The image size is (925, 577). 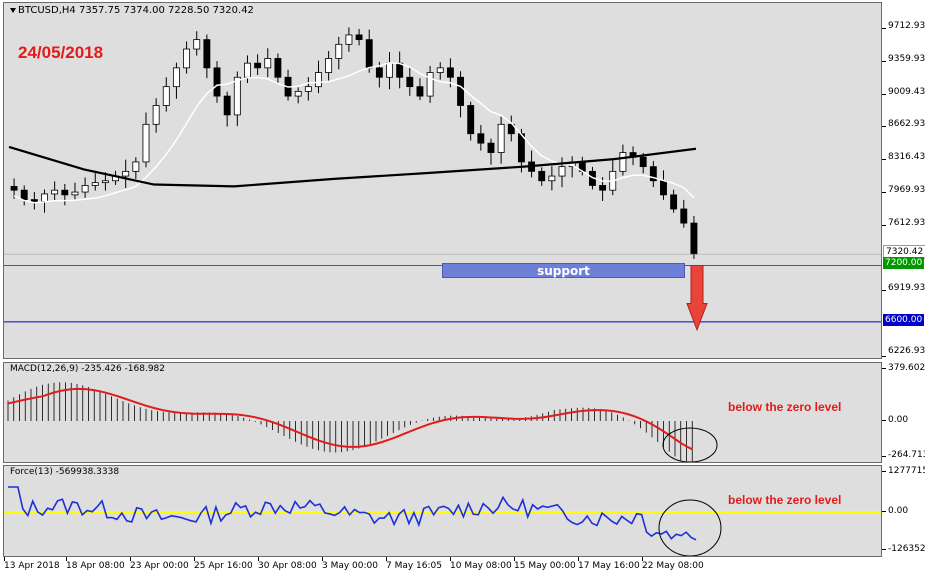 I want to click on time-tick: 10 May 08:00, so click(x=481, y=566).